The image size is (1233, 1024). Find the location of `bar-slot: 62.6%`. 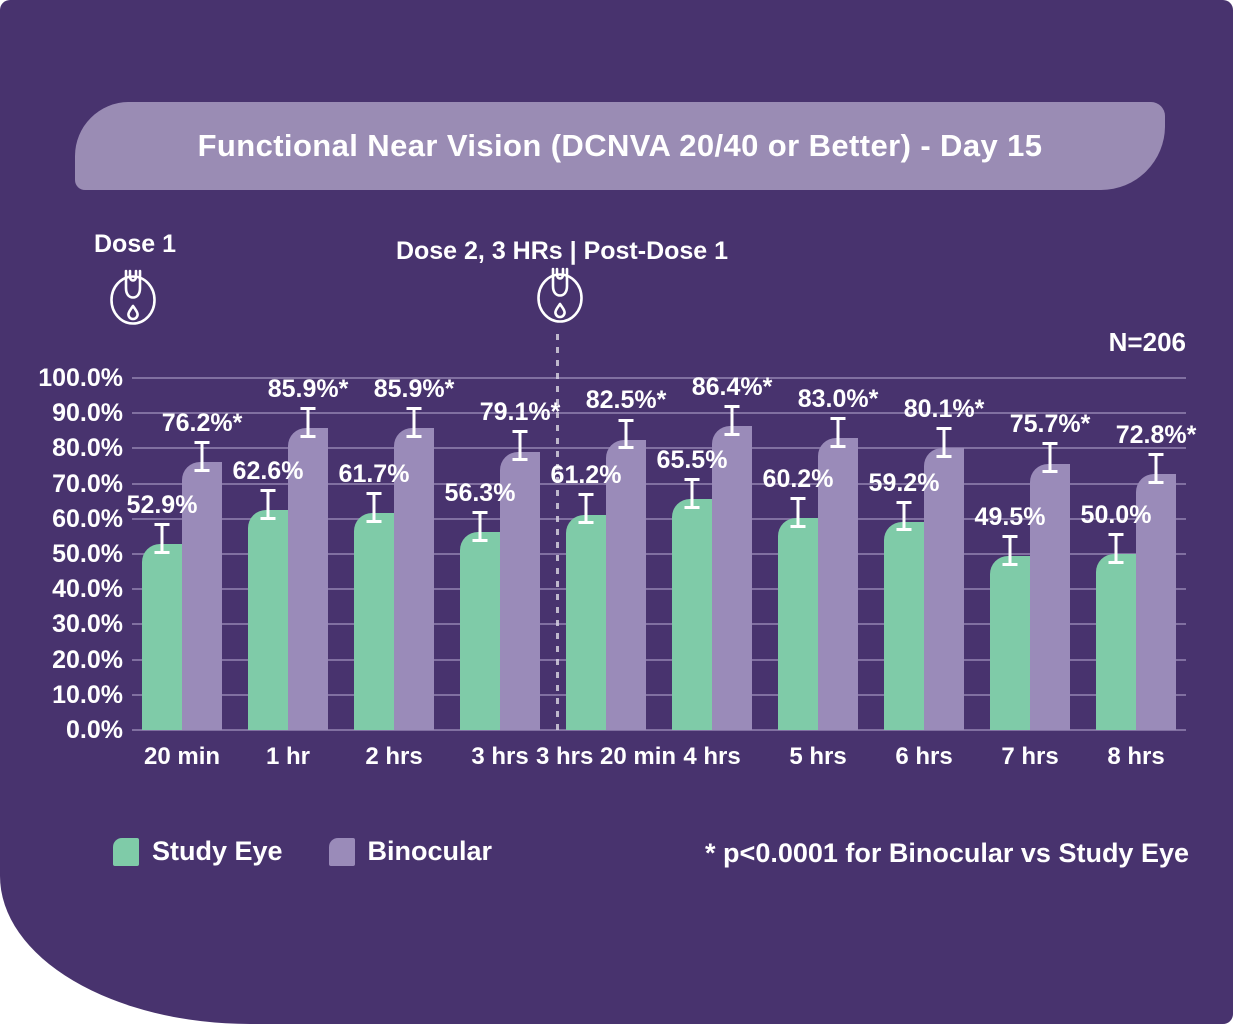

bar-slot: 62.6% is located at coordinates (268, 554).